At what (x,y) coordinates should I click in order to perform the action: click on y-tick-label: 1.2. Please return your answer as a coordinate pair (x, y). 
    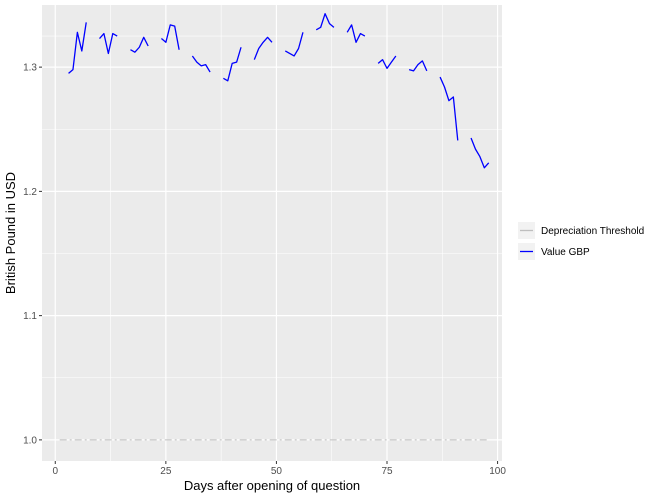
    Looking at the image, I should click on (30, 192).